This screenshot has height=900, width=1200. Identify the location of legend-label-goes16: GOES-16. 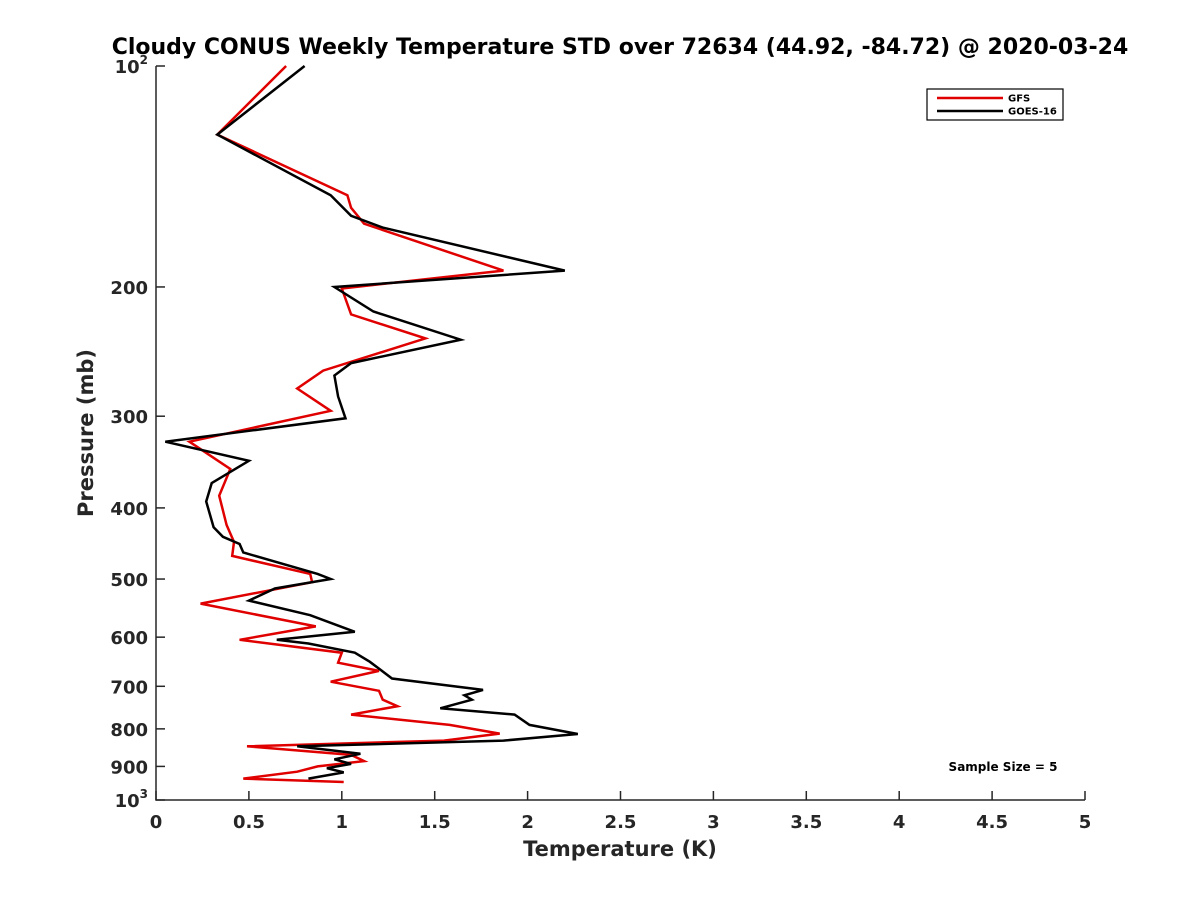
(1032, 112).